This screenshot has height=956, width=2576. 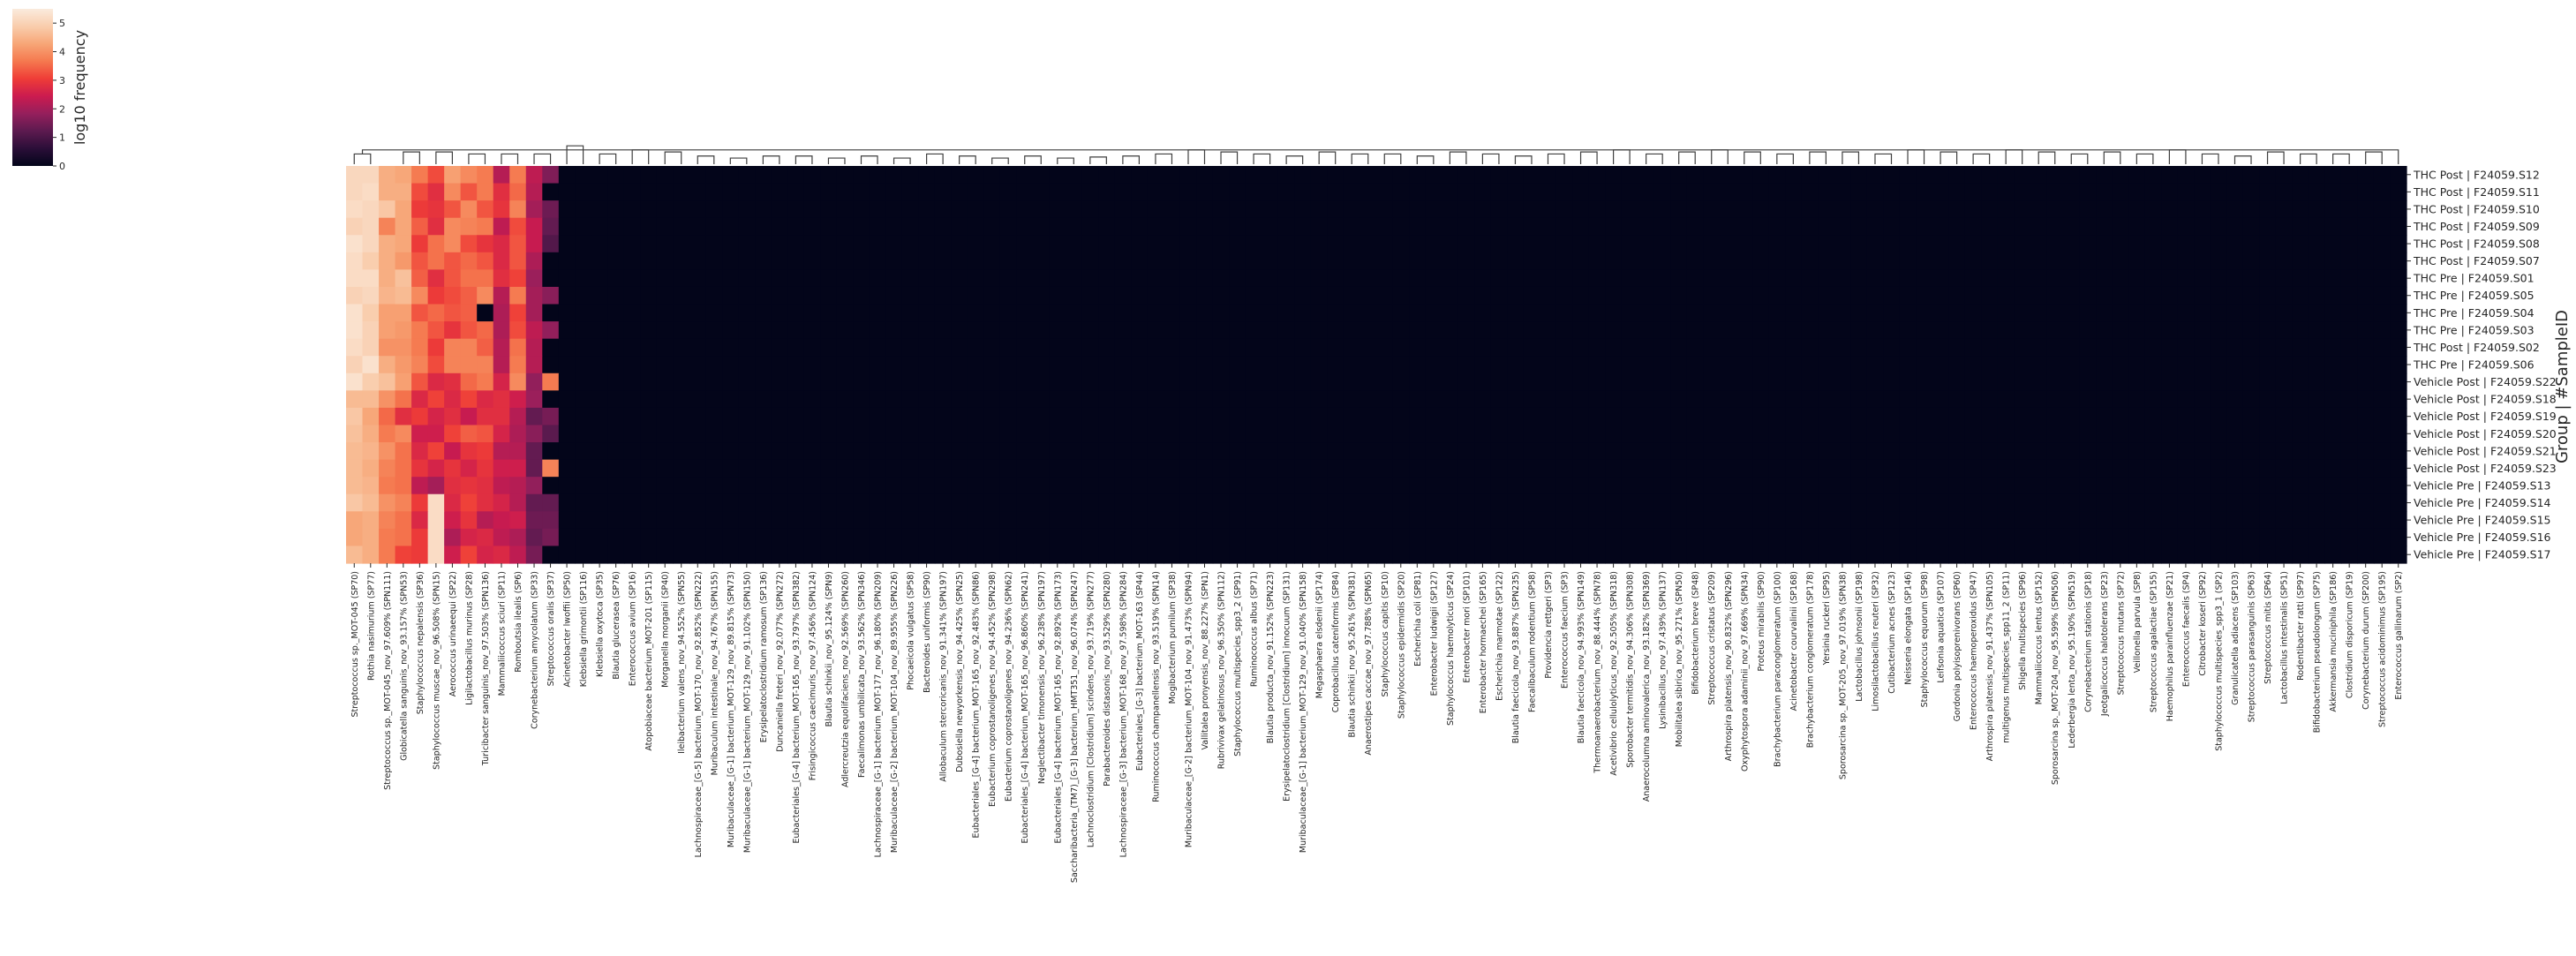 What do you see at coordinates (2482, 520) in the screenshot?
I see `row-label: Vehicle Pre | F24059.S15` at bounding box center [2482, 520].